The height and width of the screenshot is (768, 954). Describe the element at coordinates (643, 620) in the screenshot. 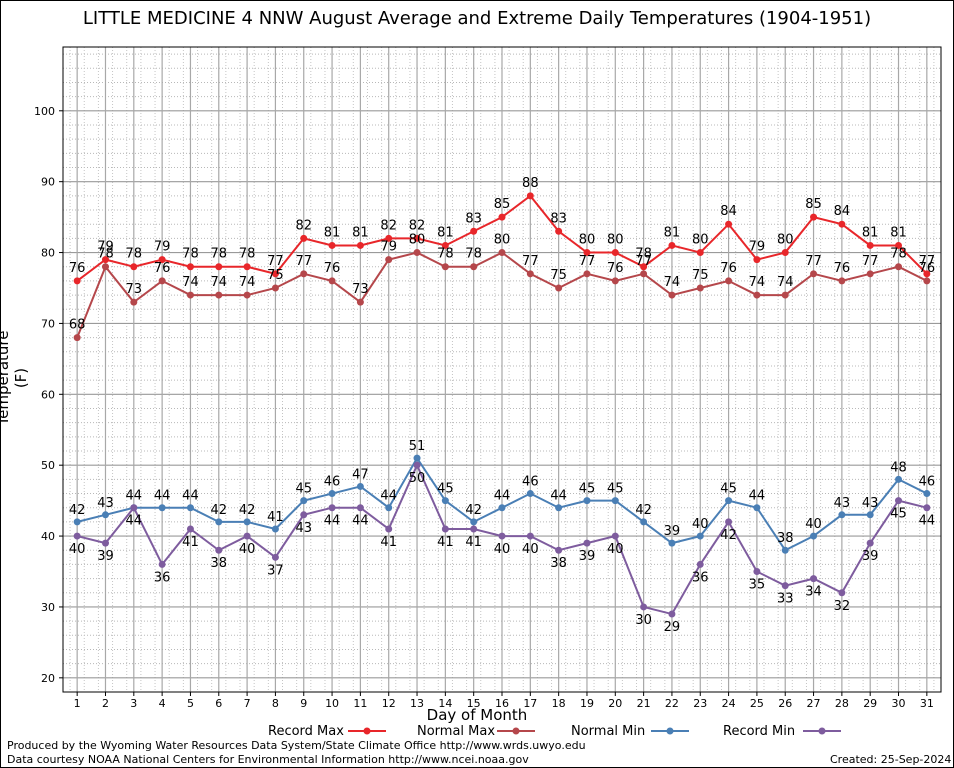

I see `record-min-data-label: 30` at that location.